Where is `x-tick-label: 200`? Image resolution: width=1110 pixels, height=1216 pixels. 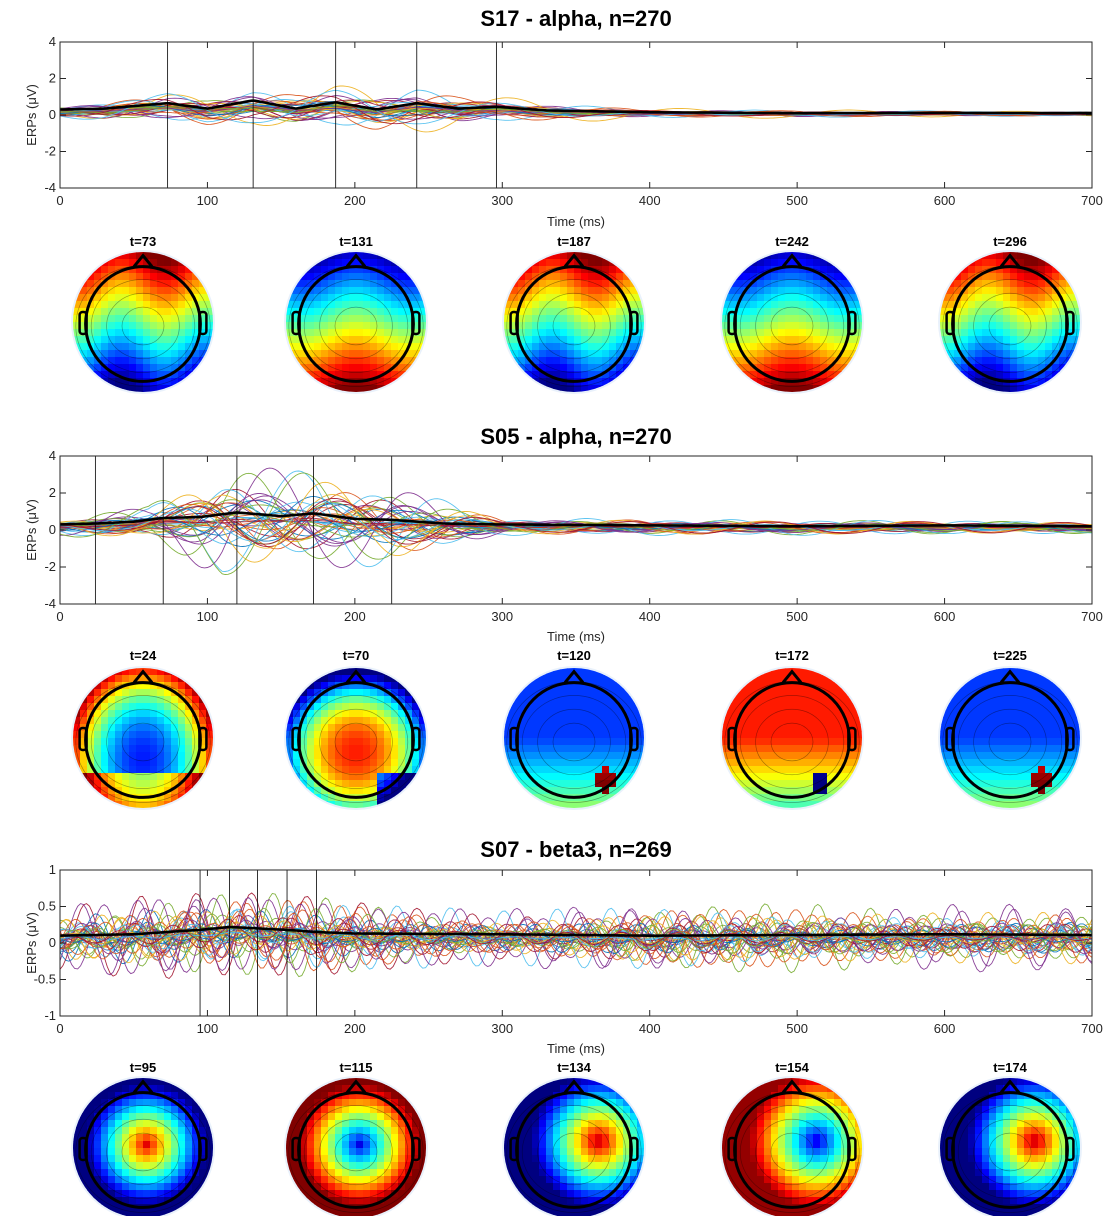
x-tick-label: 200 is located at coordinates (355, 200).